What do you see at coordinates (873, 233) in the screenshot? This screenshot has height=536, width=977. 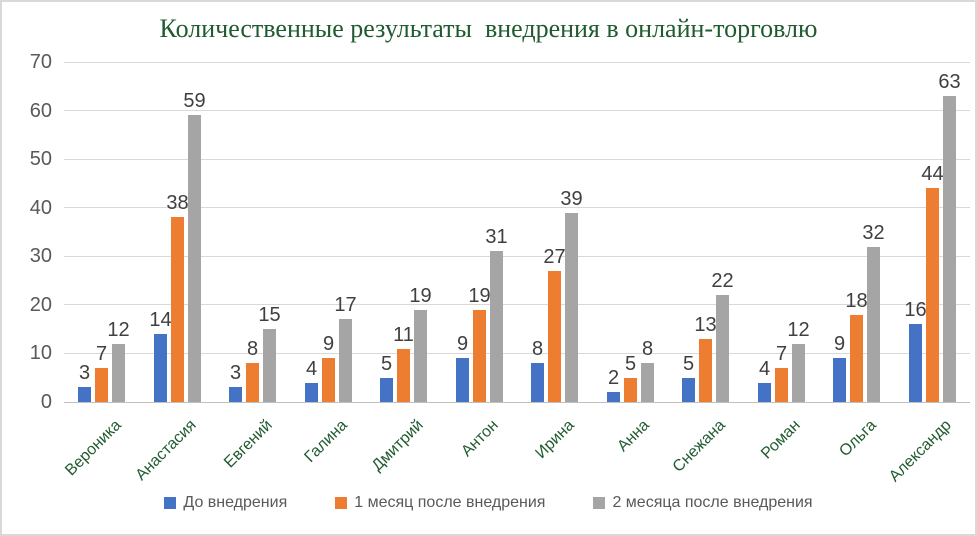 I see `data-label: 32` at bounding box center [873, 233].